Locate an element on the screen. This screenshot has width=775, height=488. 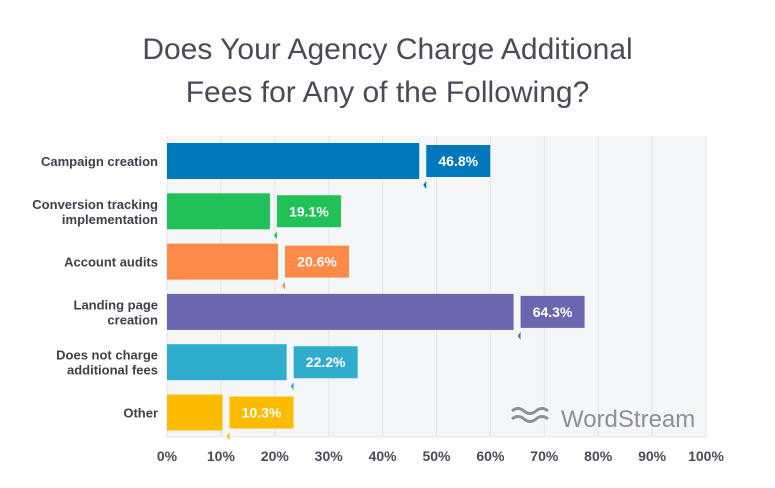
x-tick-label: 80% is located at coordinates (598, 456).